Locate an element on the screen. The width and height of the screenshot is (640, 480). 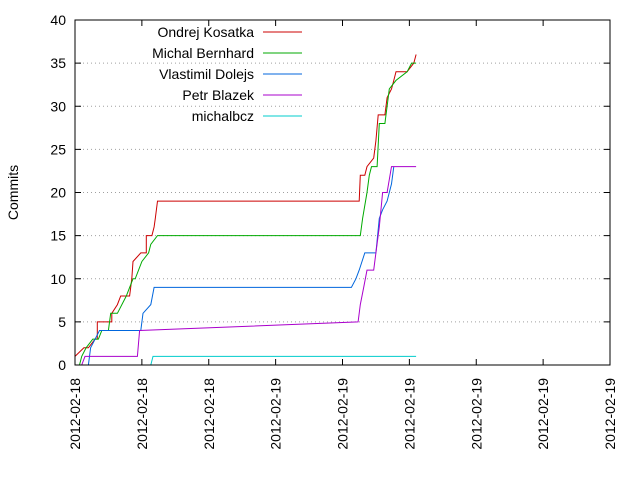
y-tick-label: 10 is located at coordinates (58, 279).